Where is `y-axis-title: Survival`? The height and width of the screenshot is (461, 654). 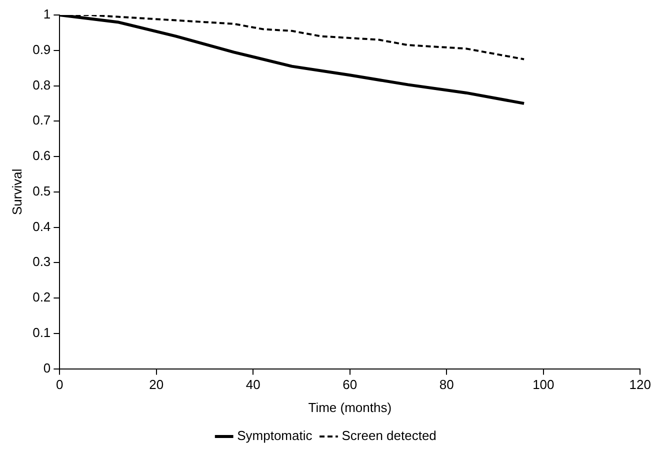 y-axis-title: Survival is located at coordinates (16, 192).